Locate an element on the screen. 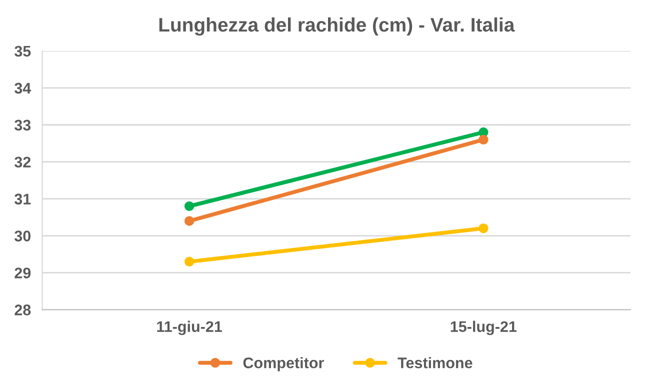 The height and width of the screenshot is (392, 650). x-tick-label: 11-giu-21 is located at coordinates (189, 328).